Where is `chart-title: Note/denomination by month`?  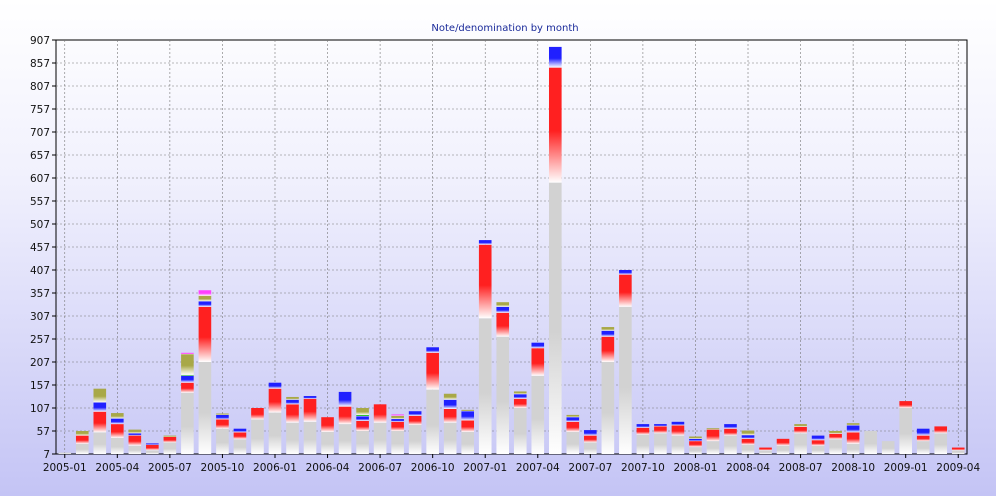 chart-title: Note/denomination by month is located at coordinates (504, 28).